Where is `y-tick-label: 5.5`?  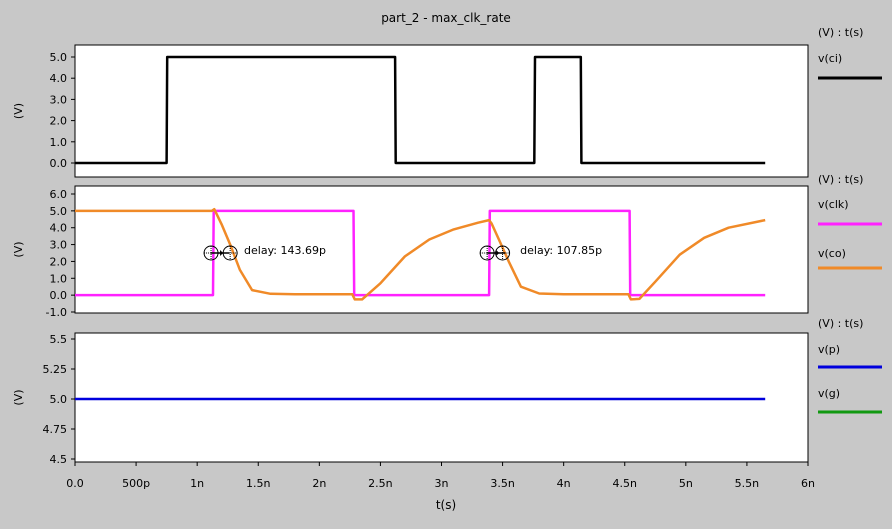
y-tick-label: 5.5 is located at coordinates (59, 339).